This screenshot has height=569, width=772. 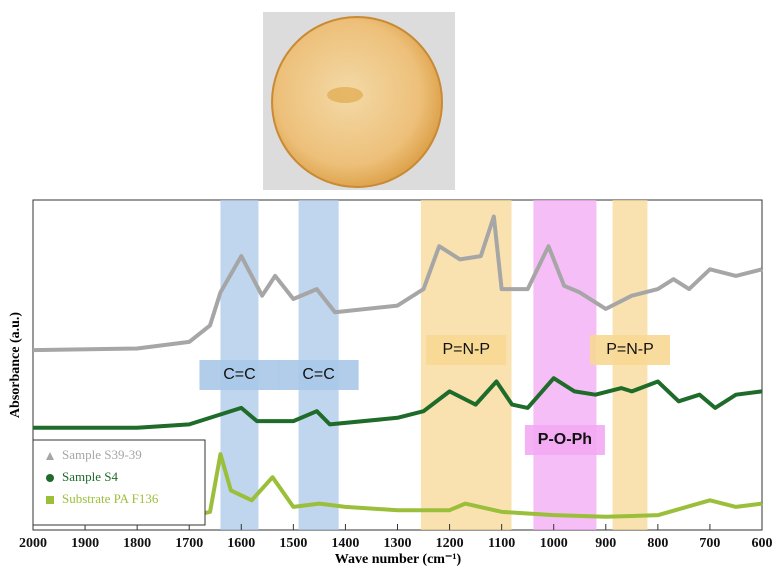 I want to click on x-tick-label: 2000, so click(x=33, y=543).